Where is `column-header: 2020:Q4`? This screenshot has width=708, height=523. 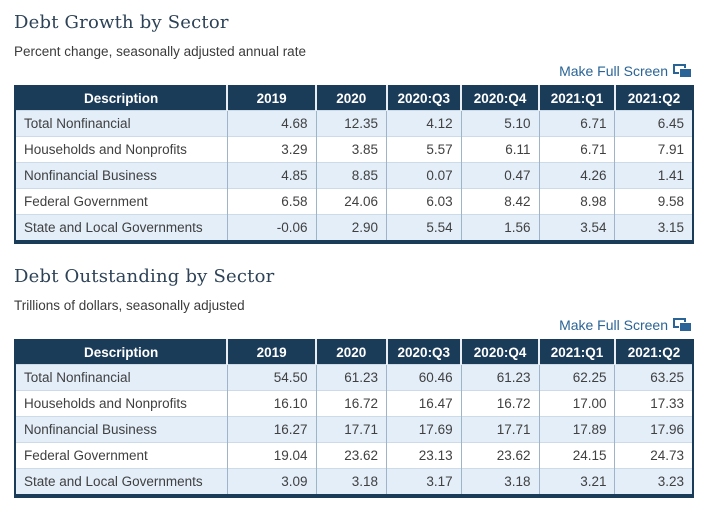
column-header: 2020:Q4 is located at coordinates (501, 352).